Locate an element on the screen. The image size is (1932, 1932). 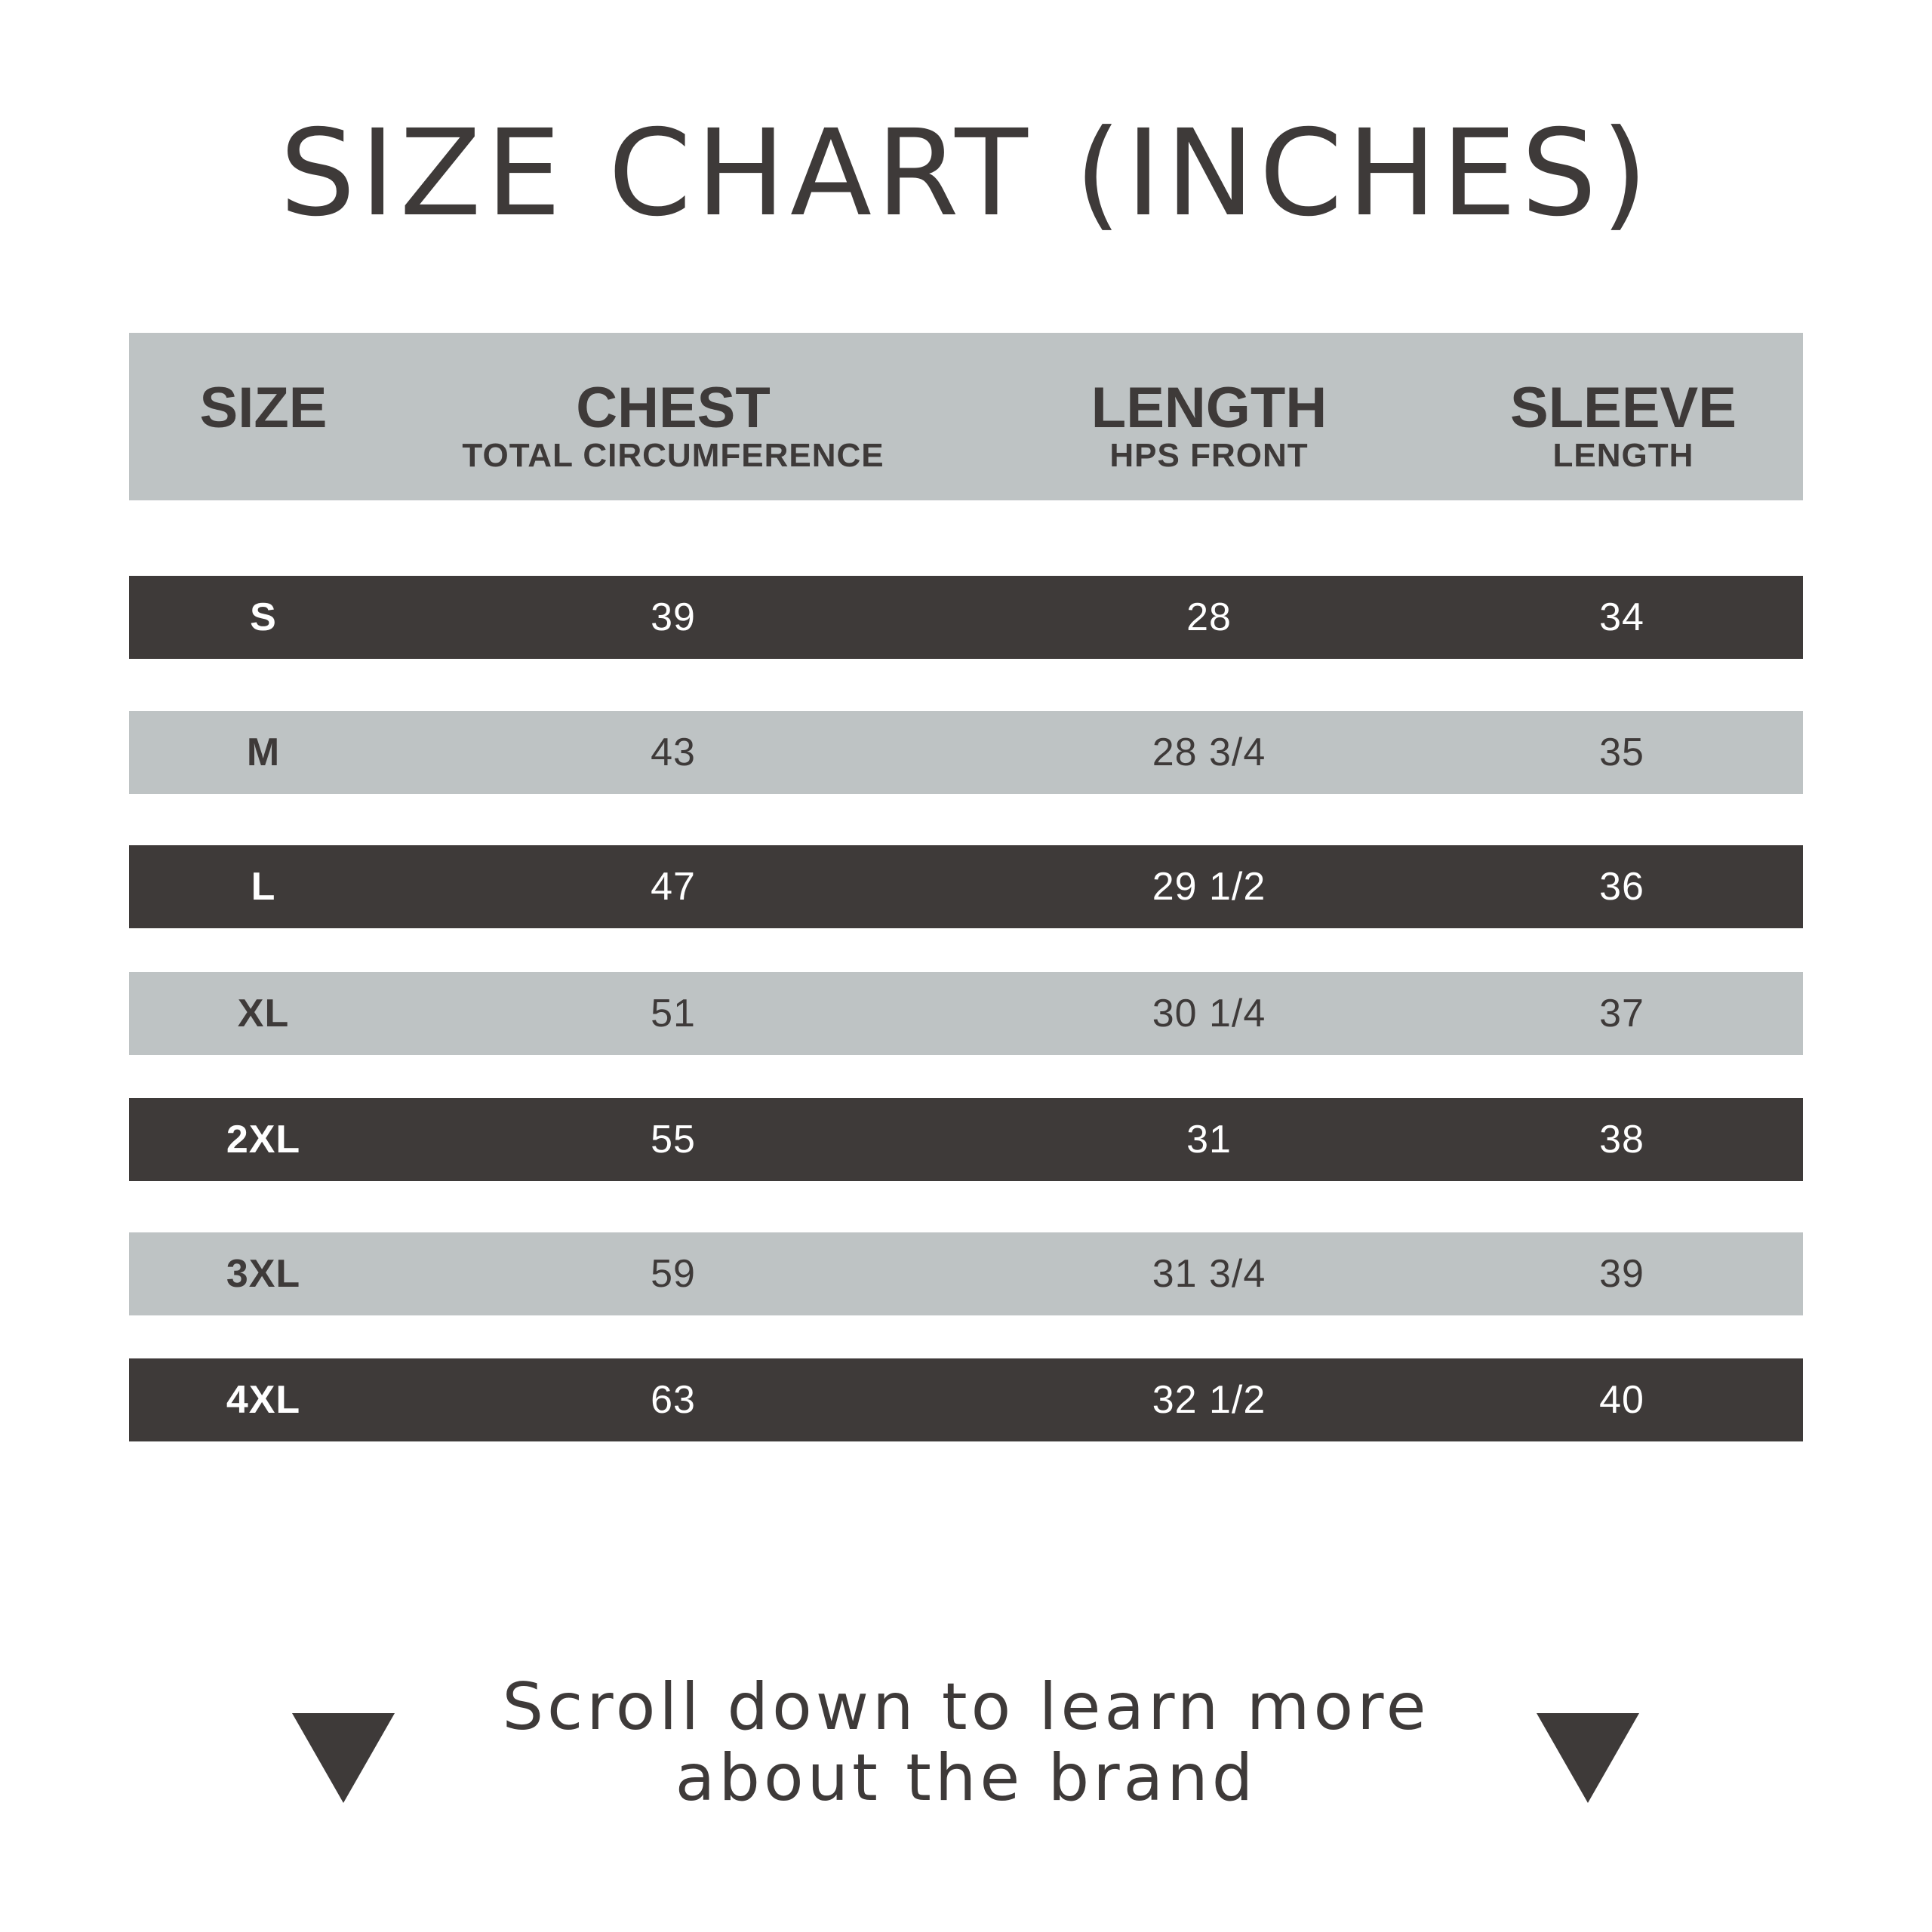
table-row: M 43 28 3/4 35 is located at coordinates (966, 752).